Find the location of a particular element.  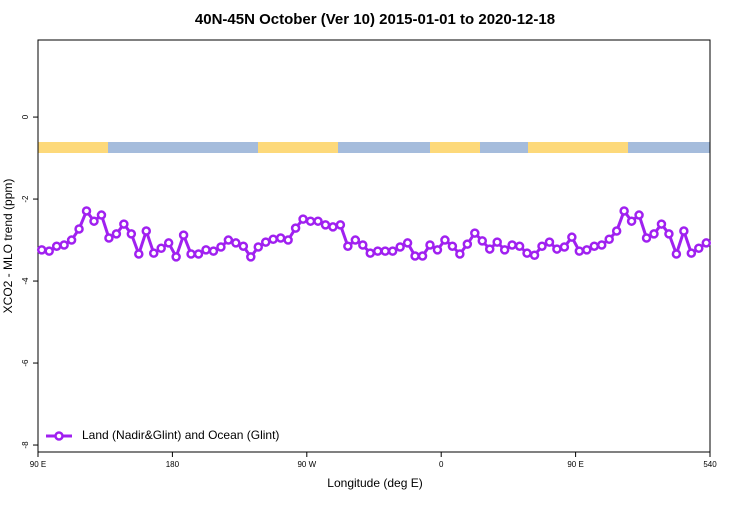

ocean-band is located at coordinates (374, 147).